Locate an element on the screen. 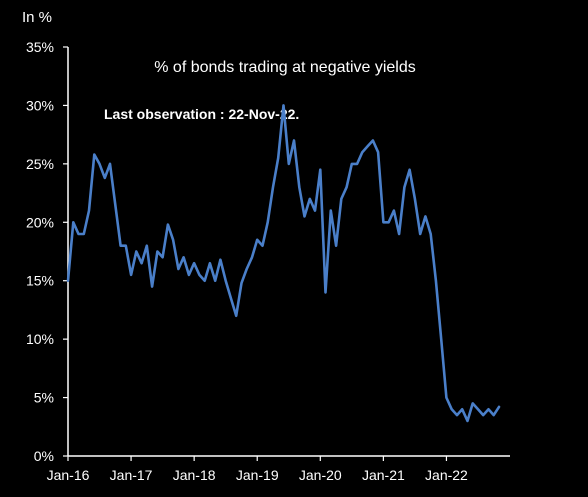 This screenshot has width=588, height=497. x-tick-label: Jan-18 is located at coordinates (194, 475).